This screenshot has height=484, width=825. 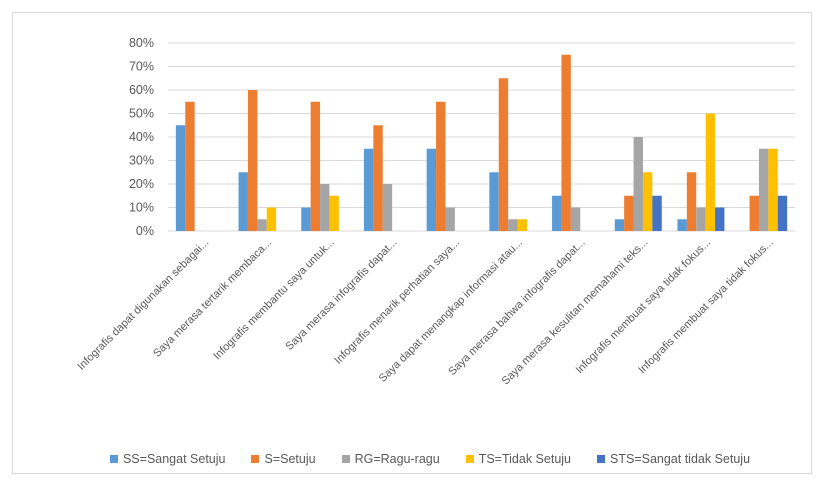 What do you see at coordinates (141, 43) in the screenshot?
I see `y-tick-label: 80%` at bounding box center [141, 43].